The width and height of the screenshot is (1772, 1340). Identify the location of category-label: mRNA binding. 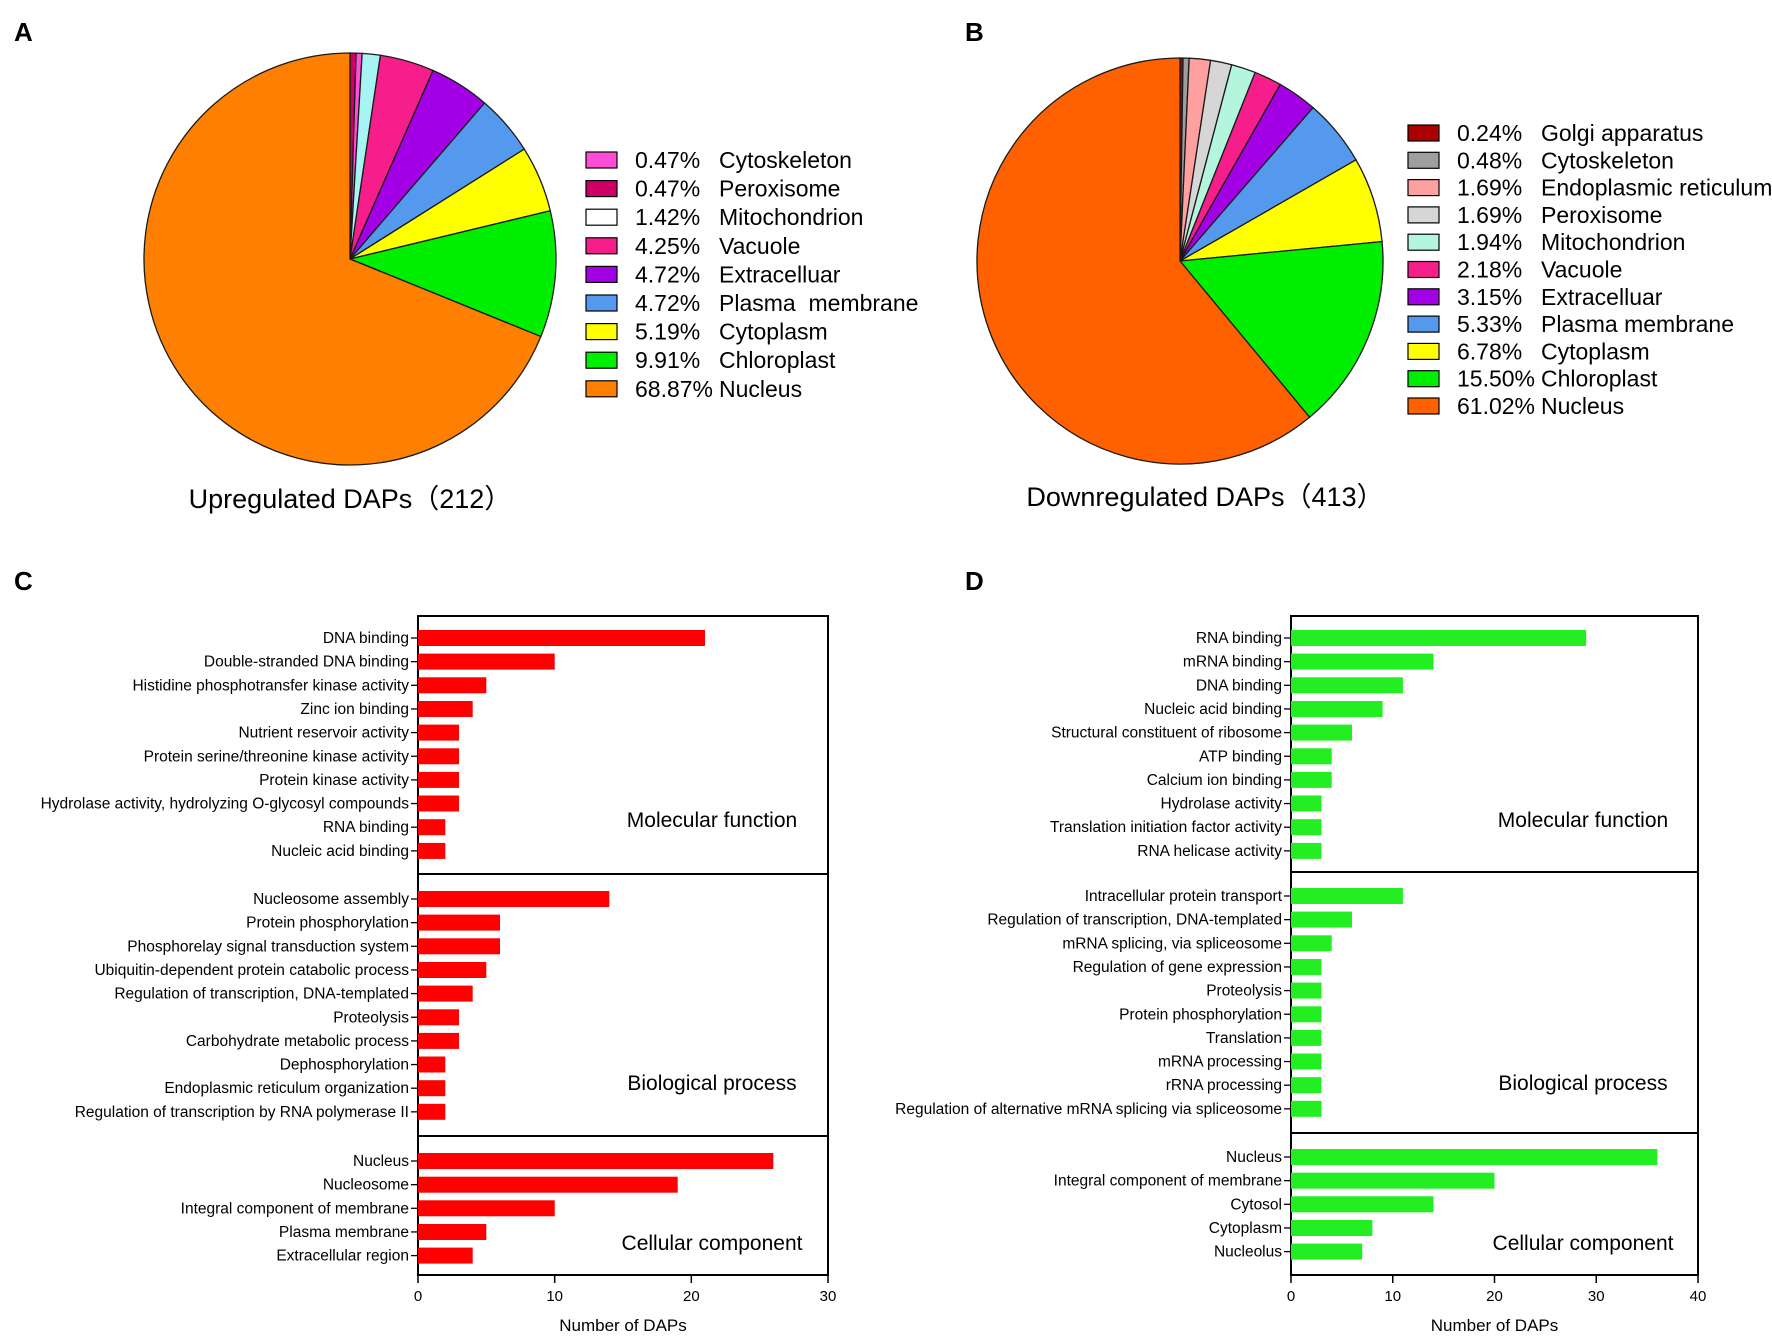
(1232, 662).